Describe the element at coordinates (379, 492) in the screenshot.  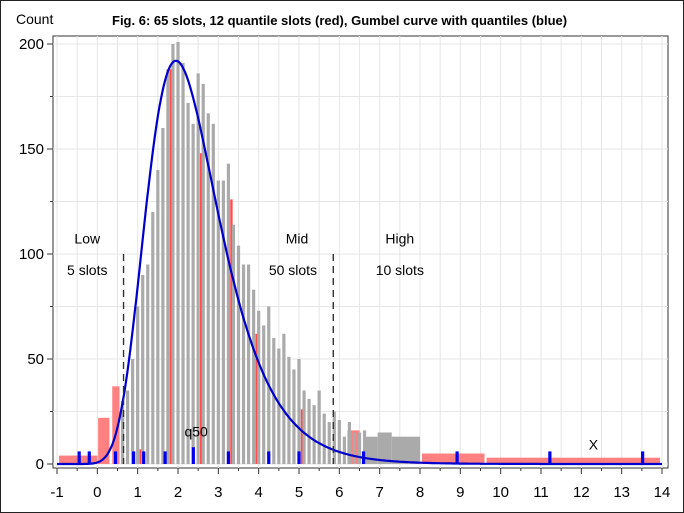
I see `x-tick-label: 7` at that location.